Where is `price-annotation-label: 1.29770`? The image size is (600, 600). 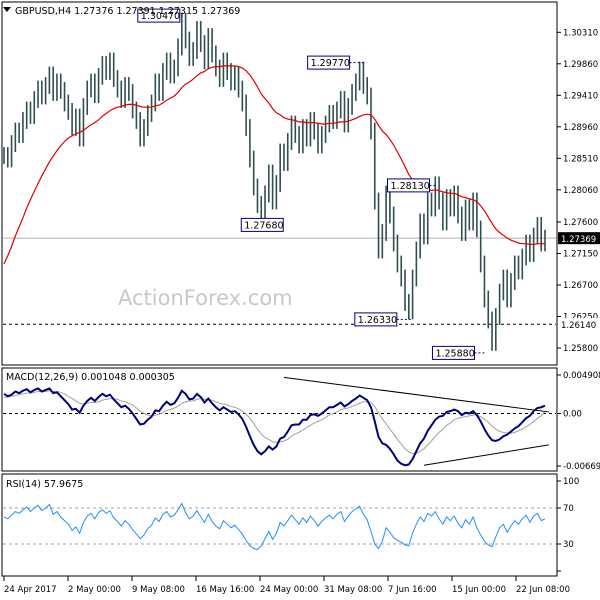 price-annotation-label: 1.29770 is located at coordinates (330, 63).